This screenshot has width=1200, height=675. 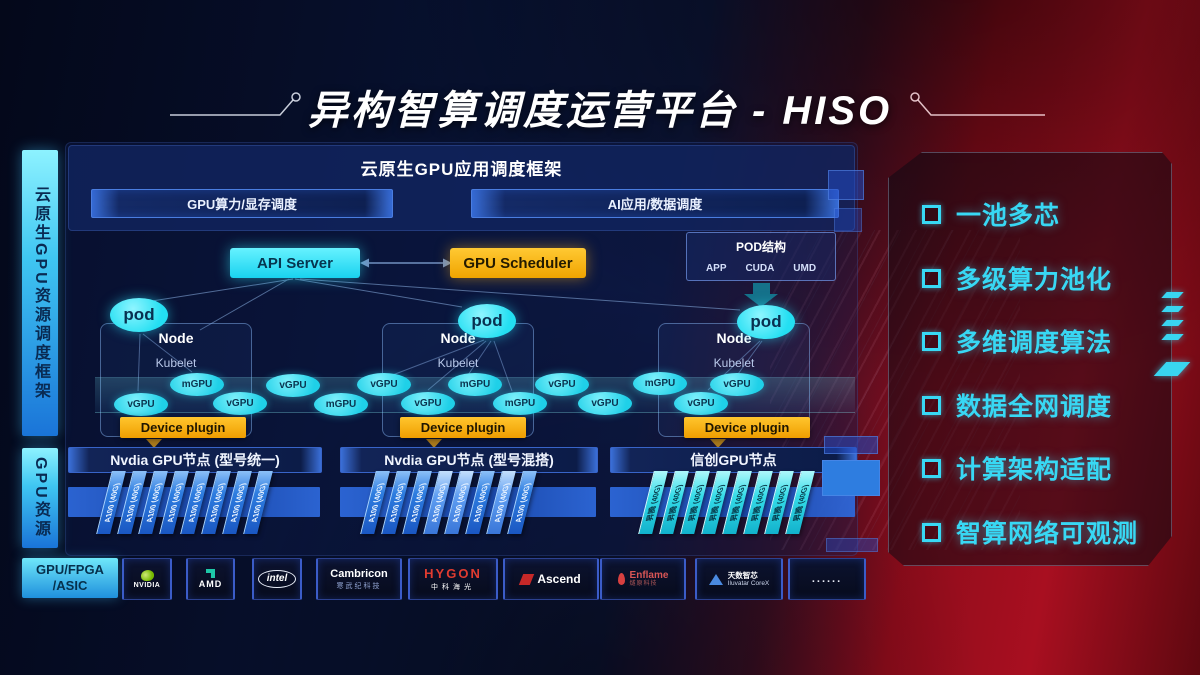 I want to click on enflame-text: Enflame 燧原科技, so click(x=649, y=579).